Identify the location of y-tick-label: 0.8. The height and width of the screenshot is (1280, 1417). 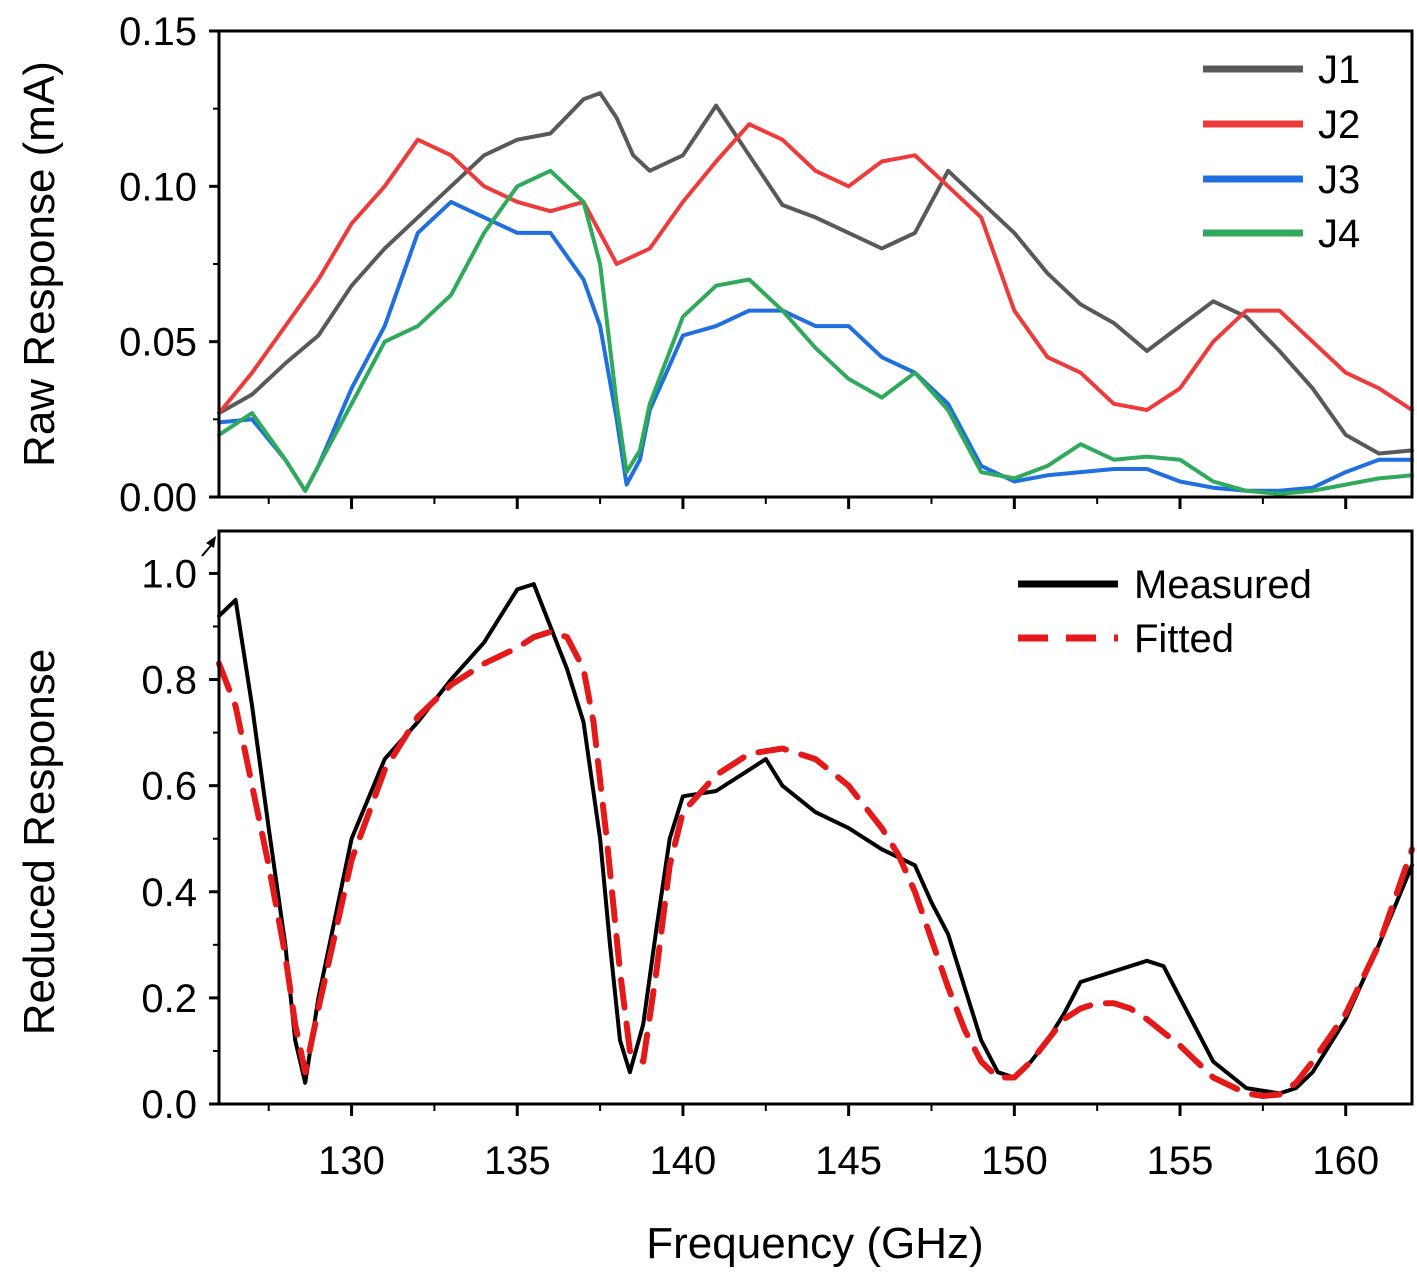
(169, 681).